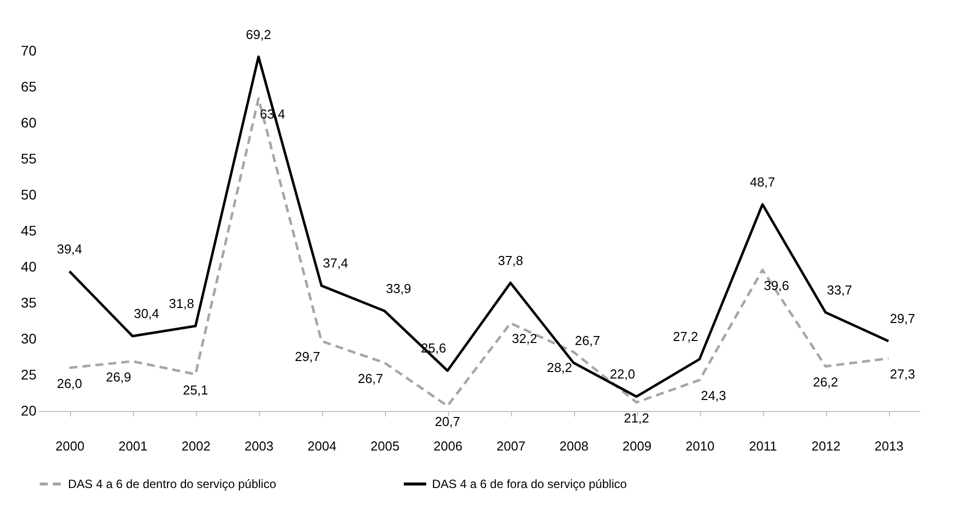 The width and height of the screenshot is (976, 524). I want to click on data-label: 28,2, so click(559, 367).